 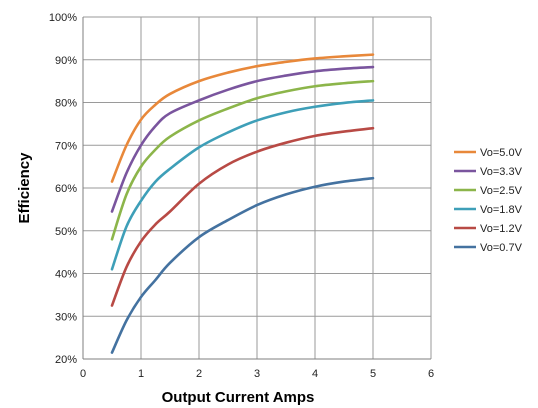 I want to click on x-tick-label: 3, so click(x=257, y=374).